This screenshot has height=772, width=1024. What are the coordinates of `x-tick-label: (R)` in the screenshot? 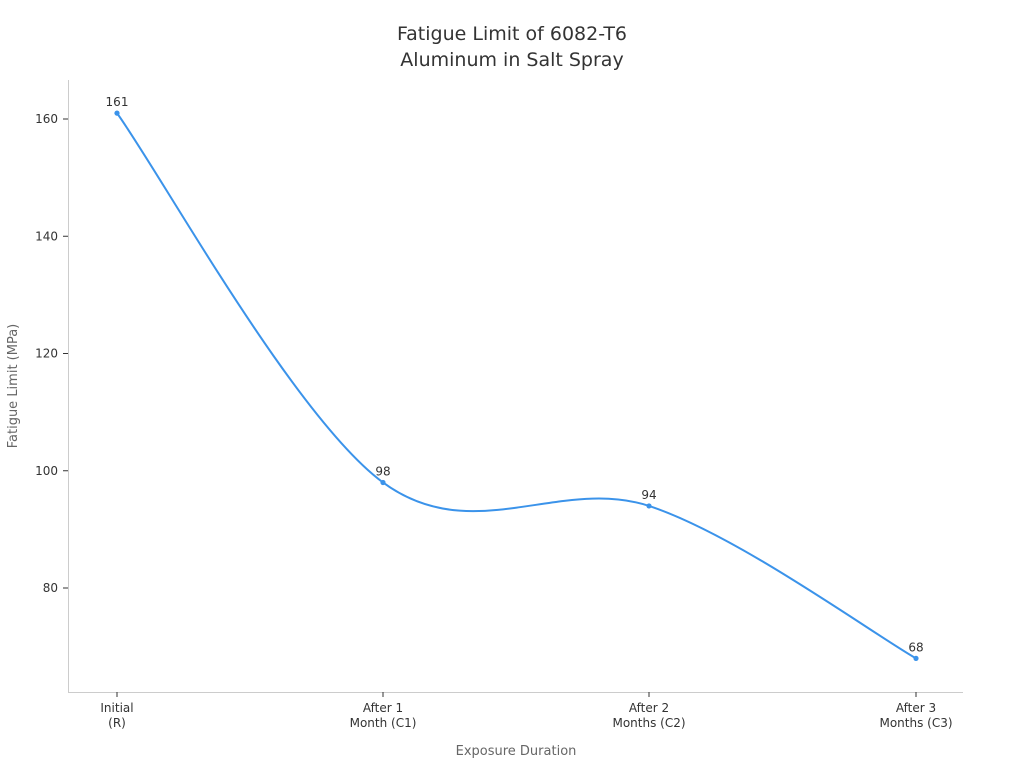 It's located at (117, 723).